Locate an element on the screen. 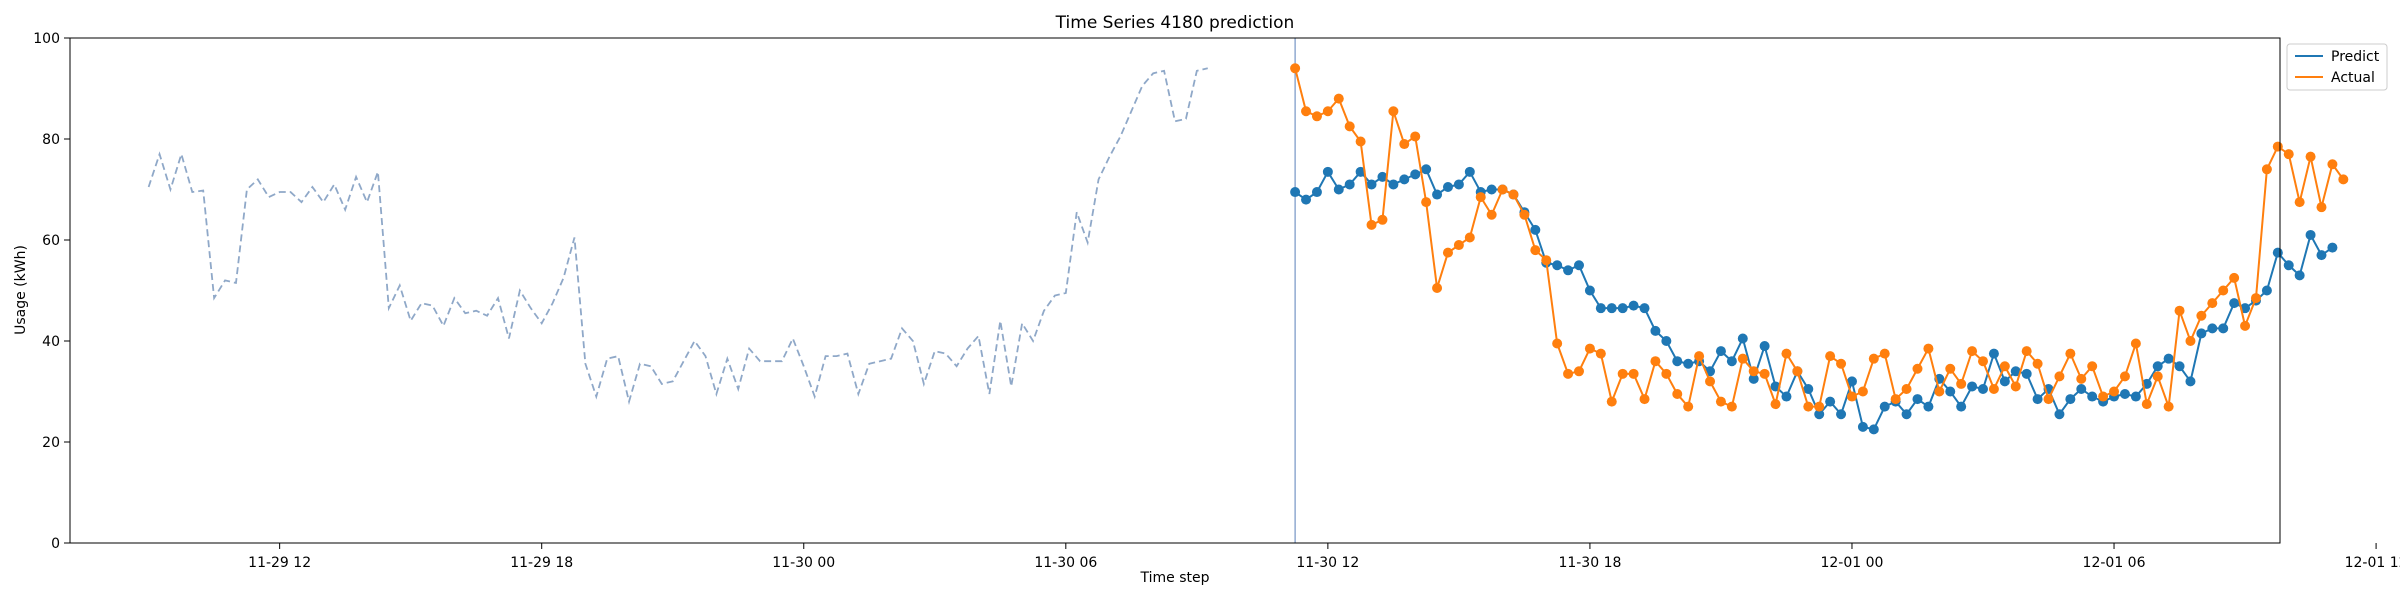 The width and height of the screenshot is (2400, 600). chart-title: Time Series 4180 prediction is located at coordinates (1175, 23).